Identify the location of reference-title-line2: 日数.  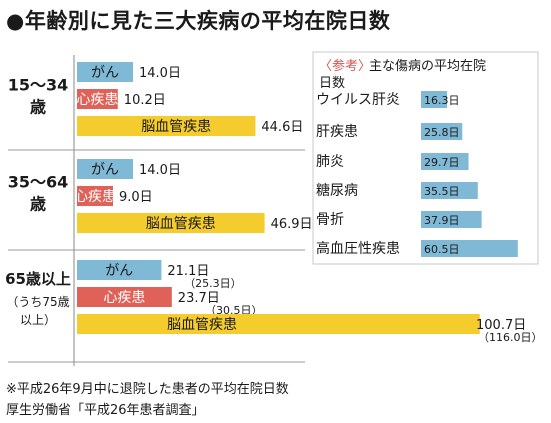
(332, 83).